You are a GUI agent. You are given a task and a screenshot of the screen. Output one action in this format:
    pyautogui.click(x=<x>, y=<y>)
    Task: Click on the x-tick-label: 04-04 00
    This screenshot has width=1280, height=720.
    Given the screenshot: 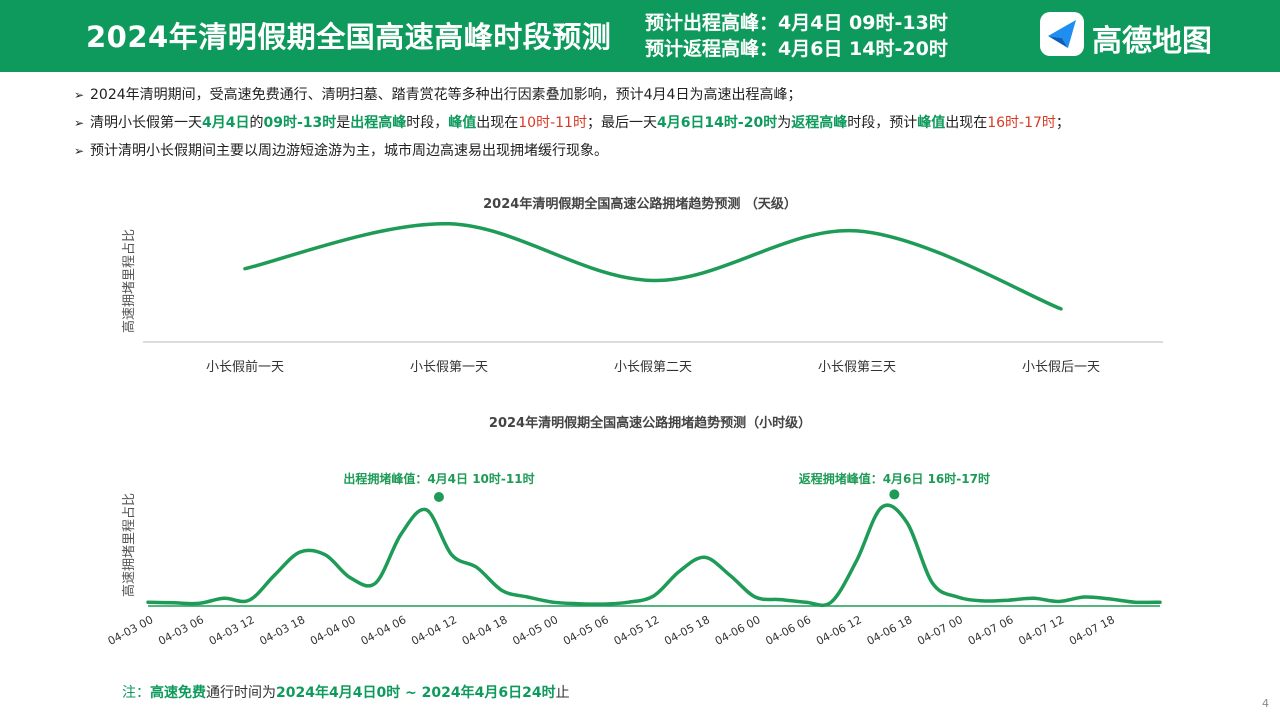 What is the action you would take?
    pyautogui.click(x=333, y=630)
    